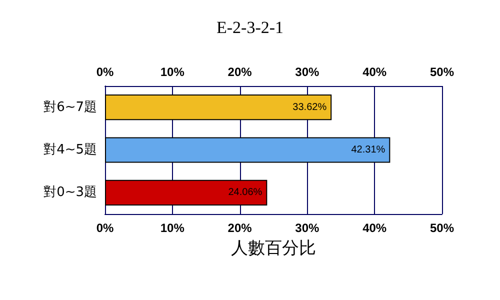 The image size is (500, 300). What do you see at coordinates (442, 72) in the screenshot?
I see `x2-tick-label: 50%` at bounding box center [442, 72].